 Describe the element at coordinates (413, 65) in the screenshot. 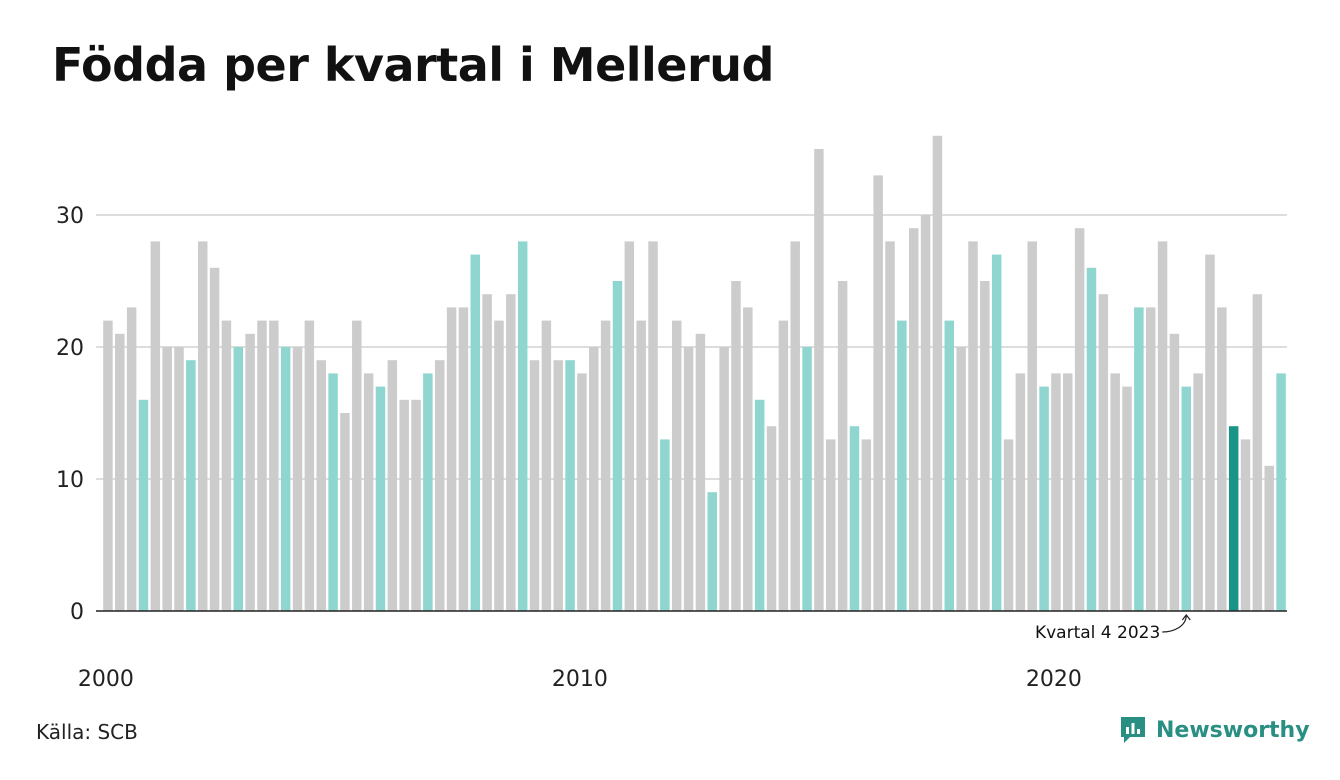

I see `chart-title: Födda per kvartal i Mellerud` at that location.